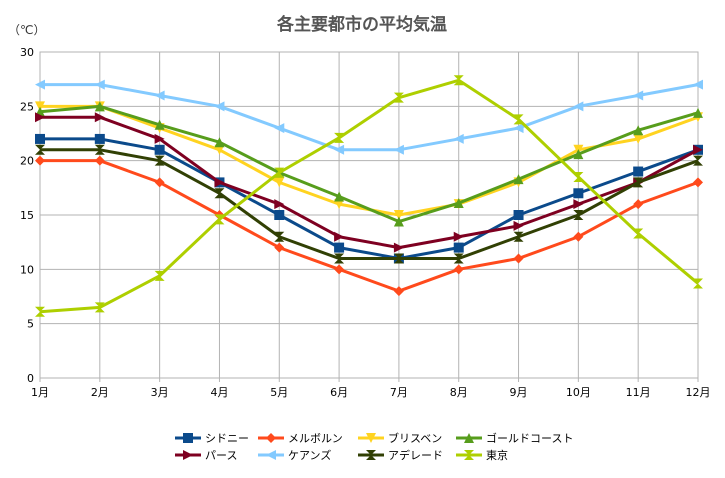 This screenshot has height=478, width=725. Describe the element at coordinates (27, 161) in the screenshot. I see `y-tick-label: 20` at that location.